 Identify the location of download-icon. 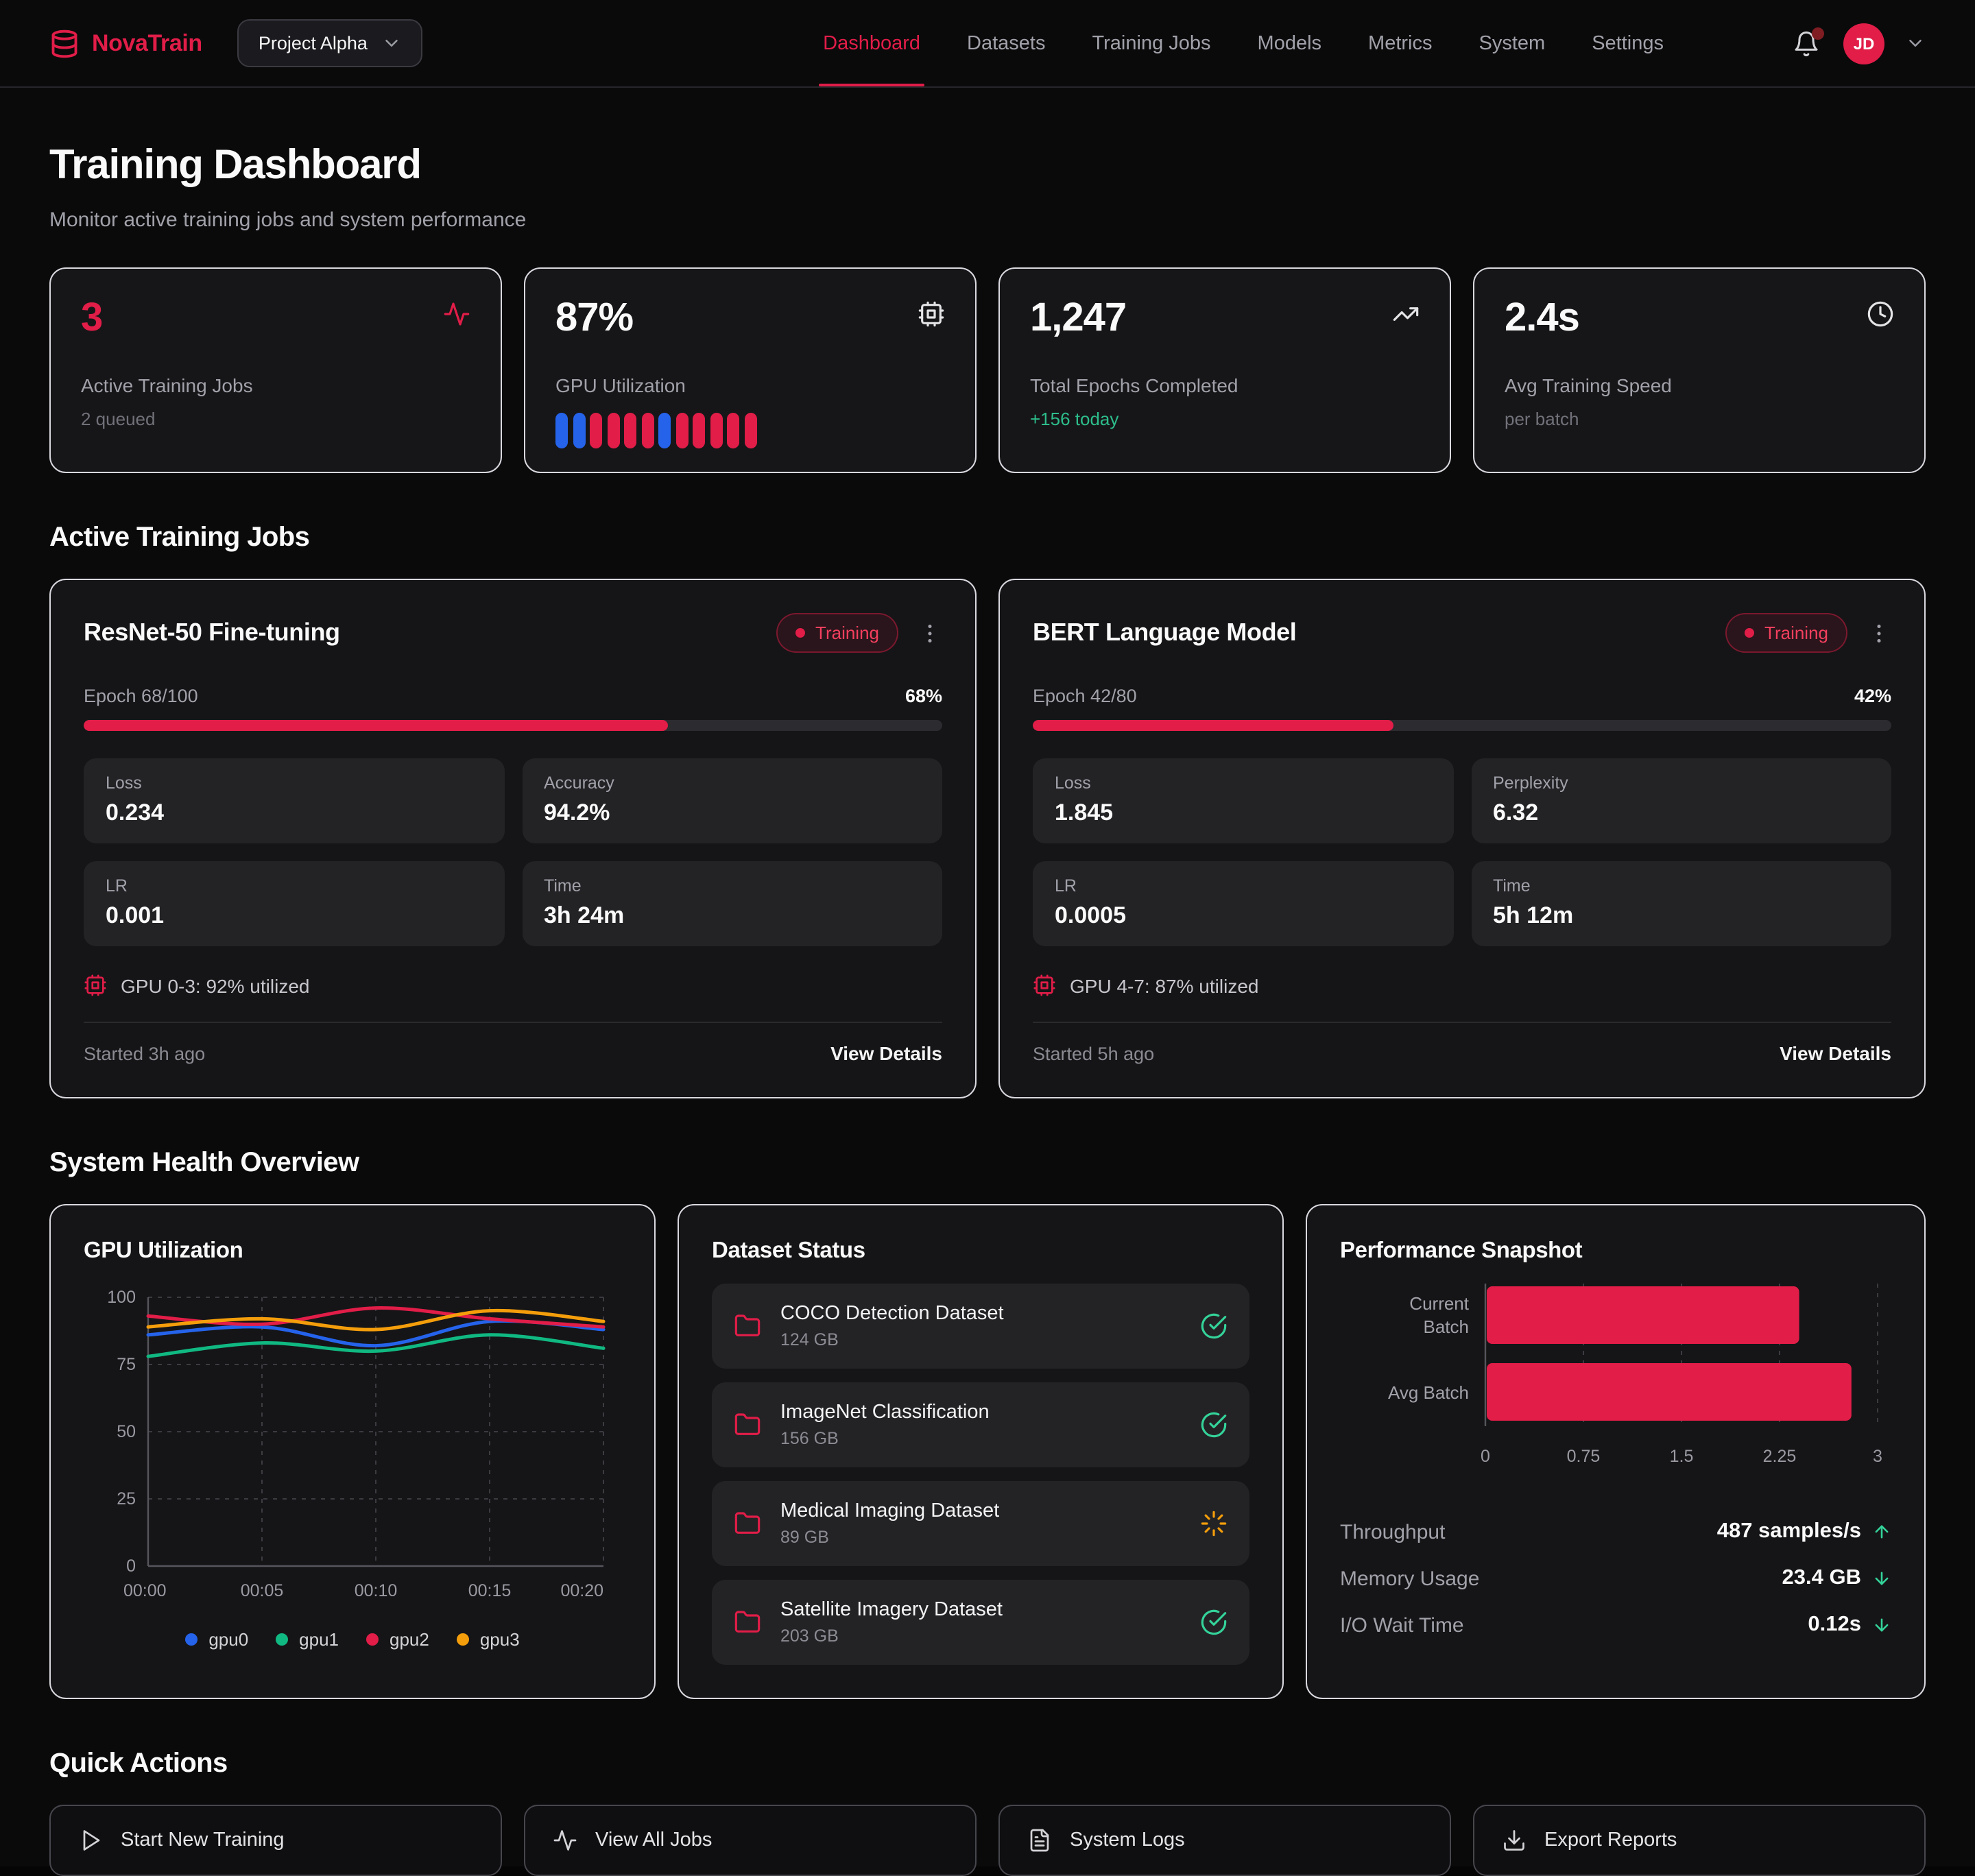
(1514, 1840).